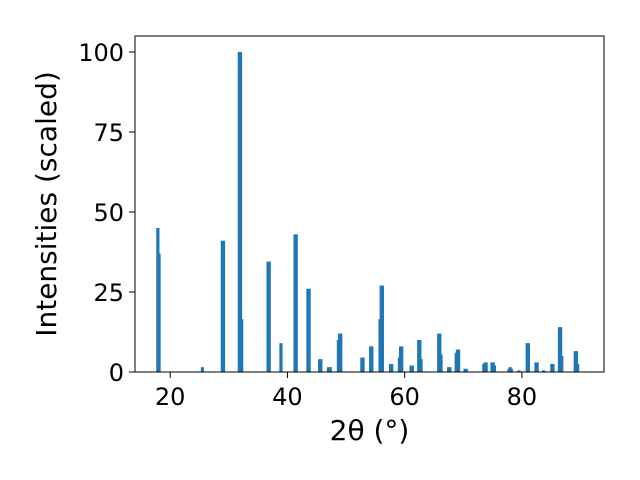 Image resolution: width=640 pixels, height=480 pixels. I want to click on x-tick-label: 80, so click(522, 397).